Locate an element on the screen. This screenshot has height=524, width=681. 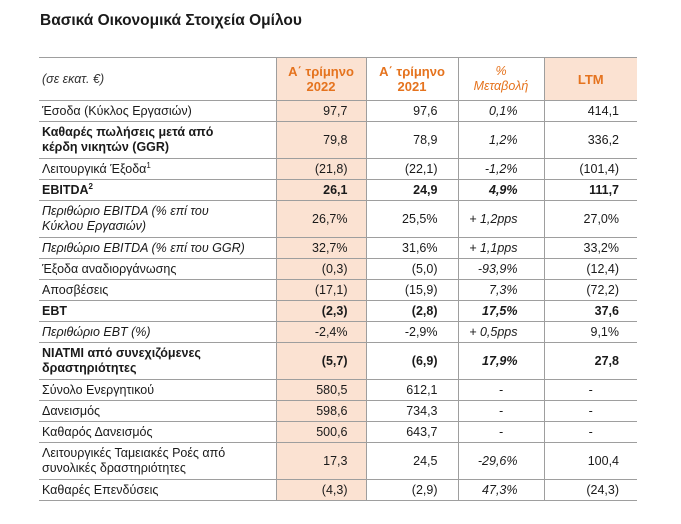
value-change: + 1,2pps is located at coordinates (500, 219).